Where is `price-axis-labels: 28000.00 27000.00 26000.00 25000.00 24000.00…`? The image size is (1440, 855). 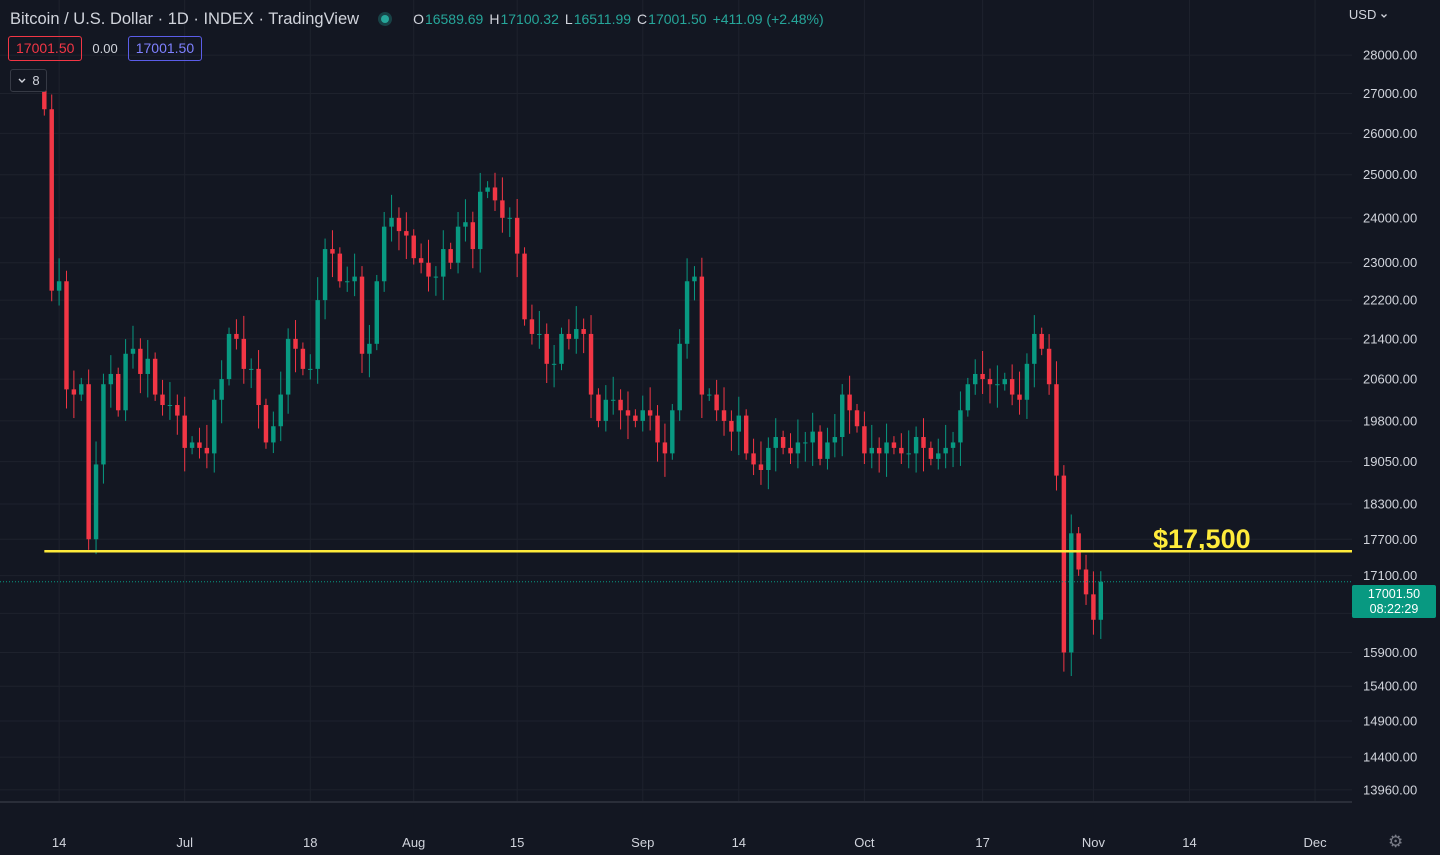
price-axis-labels: 28000.00 27000.00 26000.00 25000.00 24000.00… is located at coordinates (1390, 423).